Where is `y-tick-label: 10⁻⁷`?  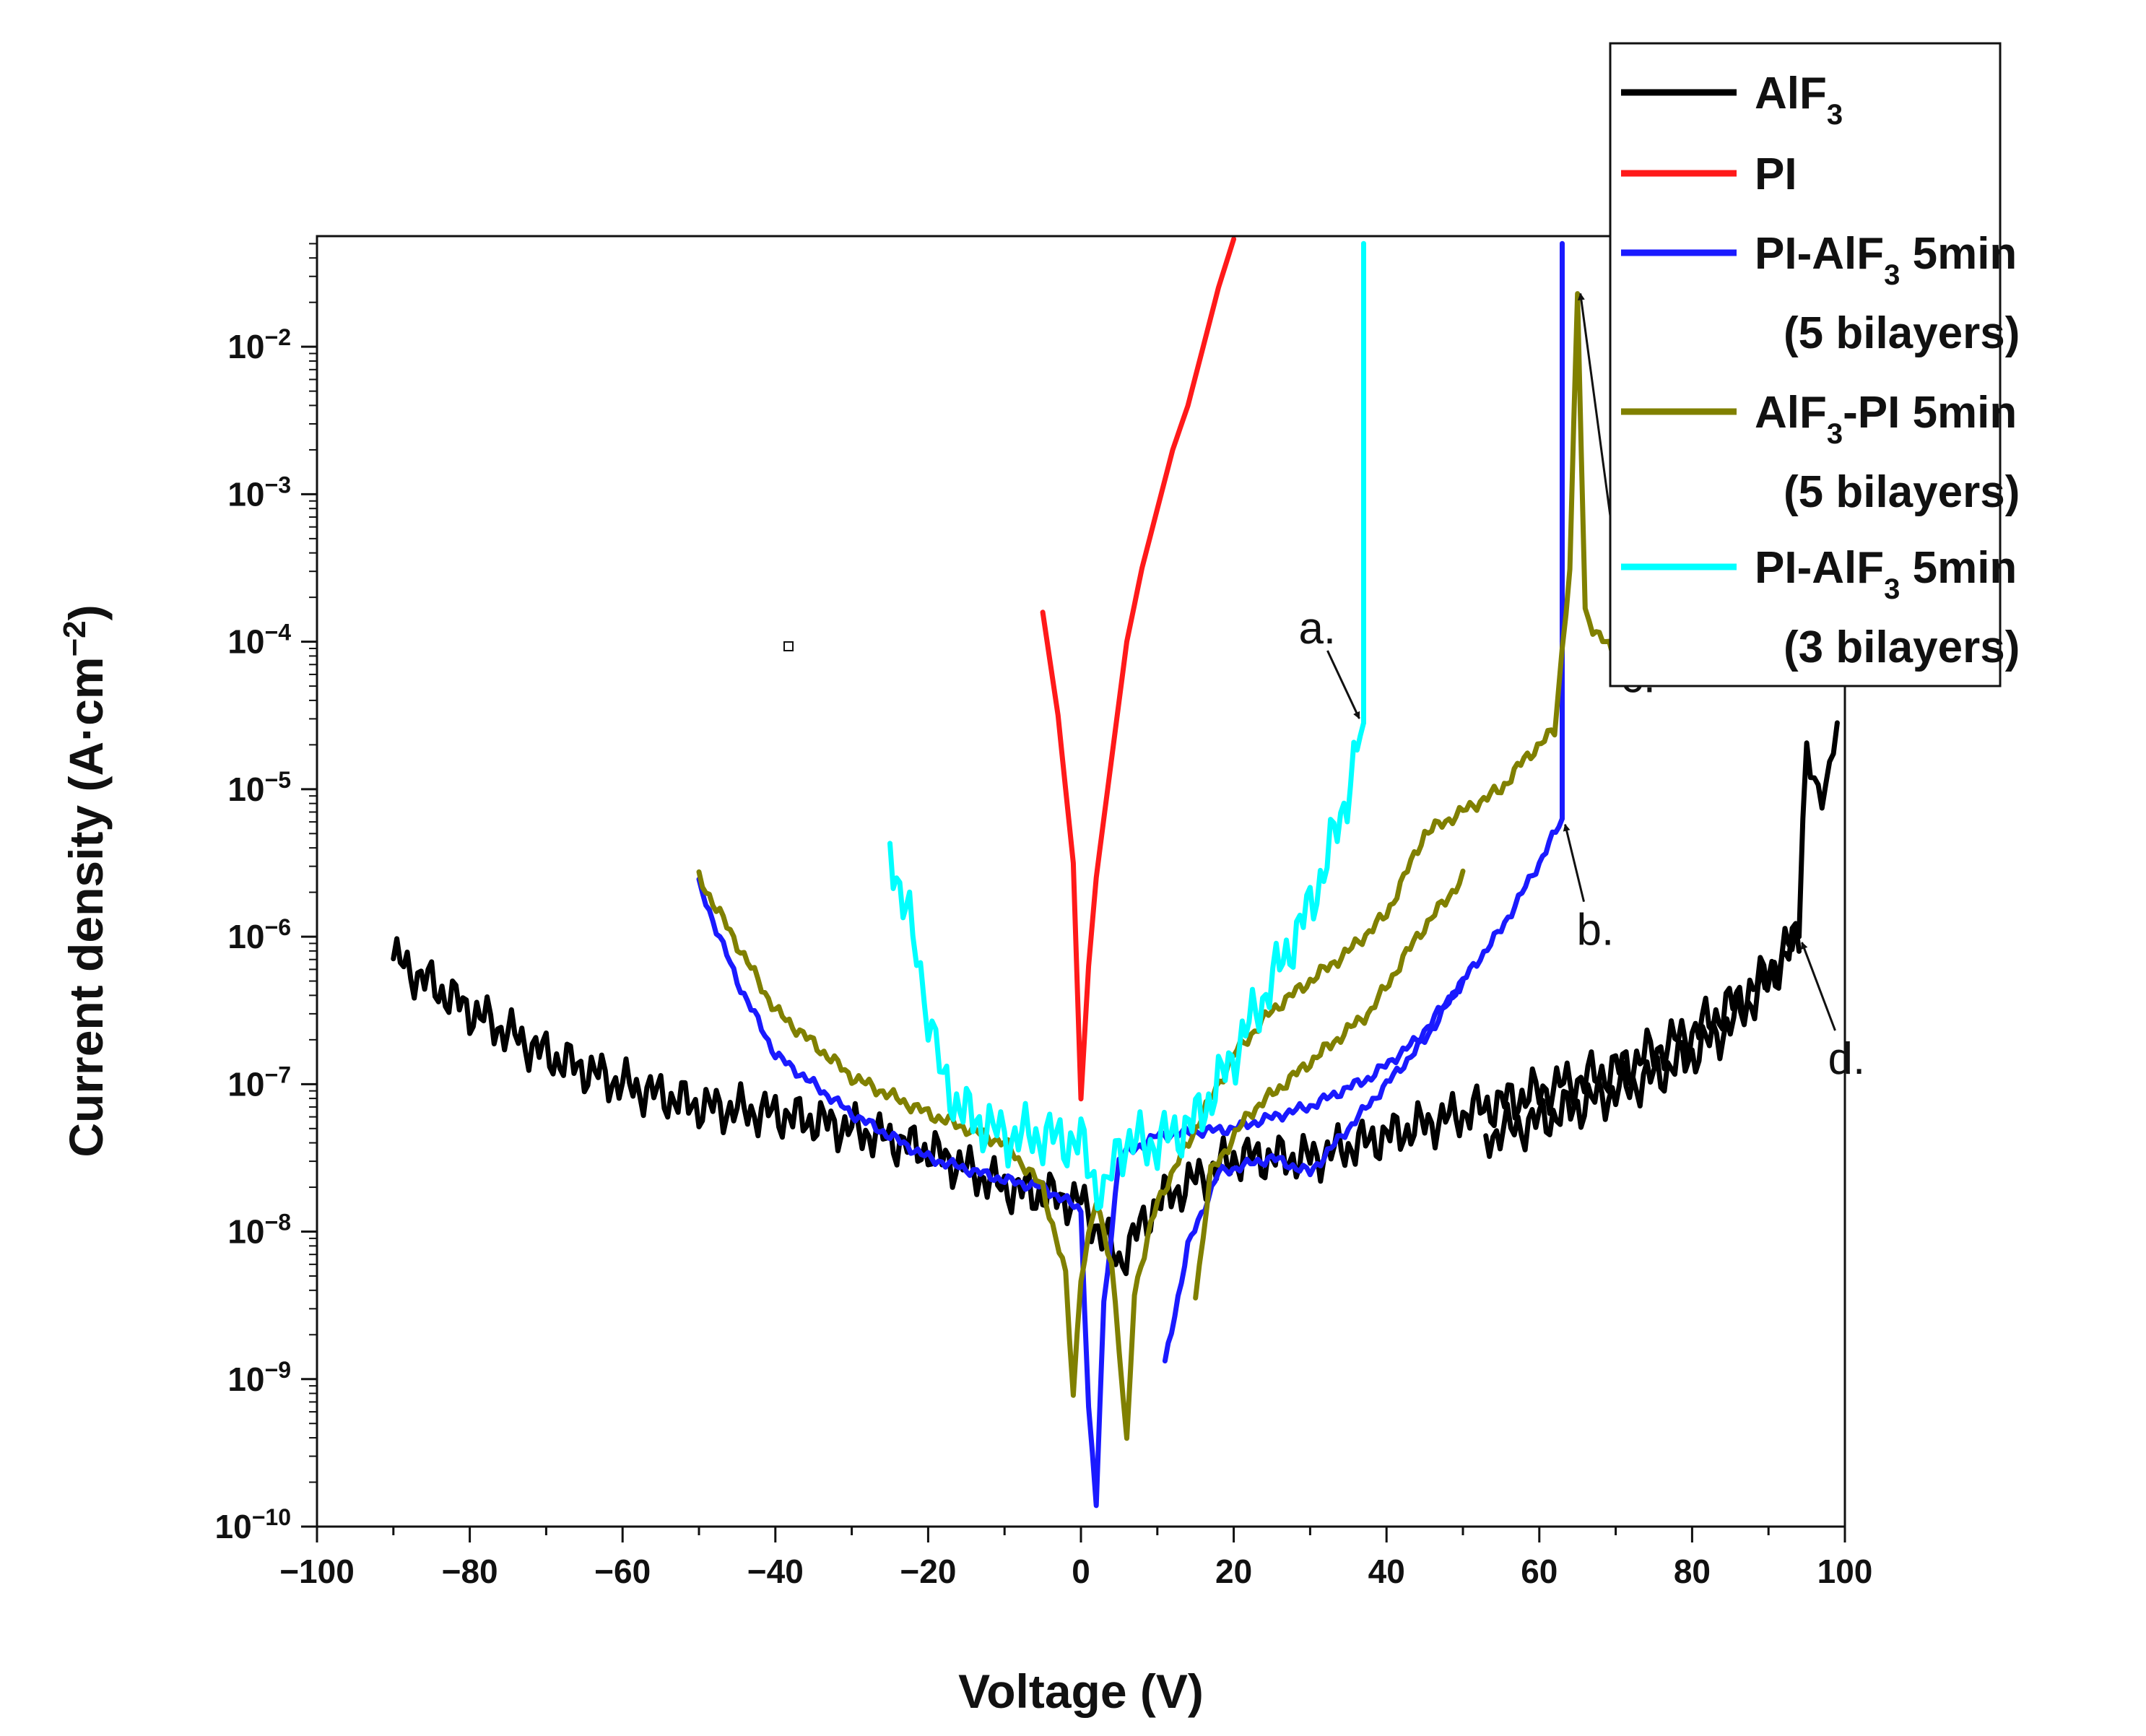 y-tick-label: 10⁻⁷ is located at coordinates (259, 1082).